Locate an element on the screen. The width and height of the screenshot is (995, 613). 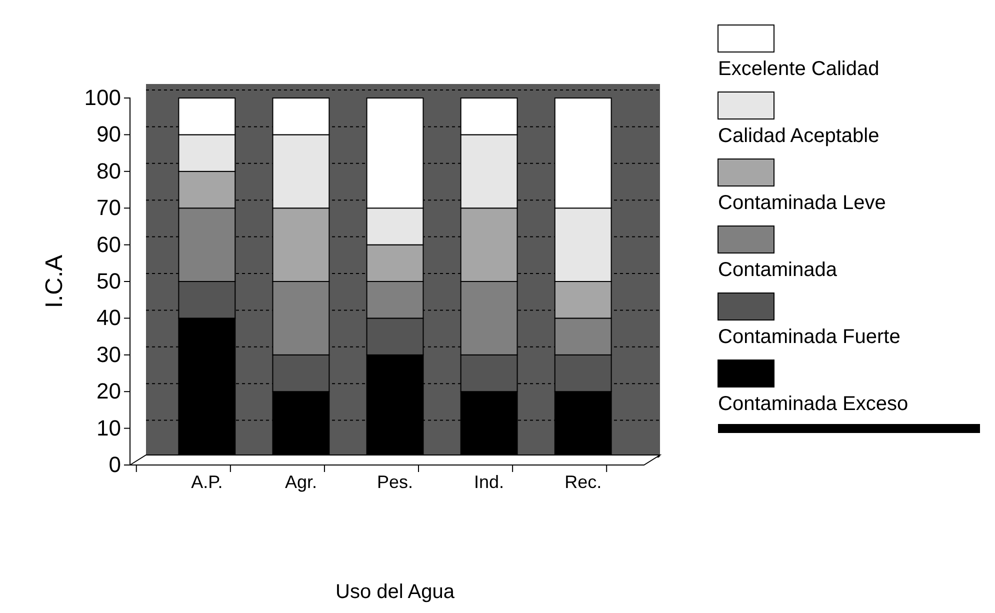
x-tick-label: Rec. is located at coordinates (583, 482).